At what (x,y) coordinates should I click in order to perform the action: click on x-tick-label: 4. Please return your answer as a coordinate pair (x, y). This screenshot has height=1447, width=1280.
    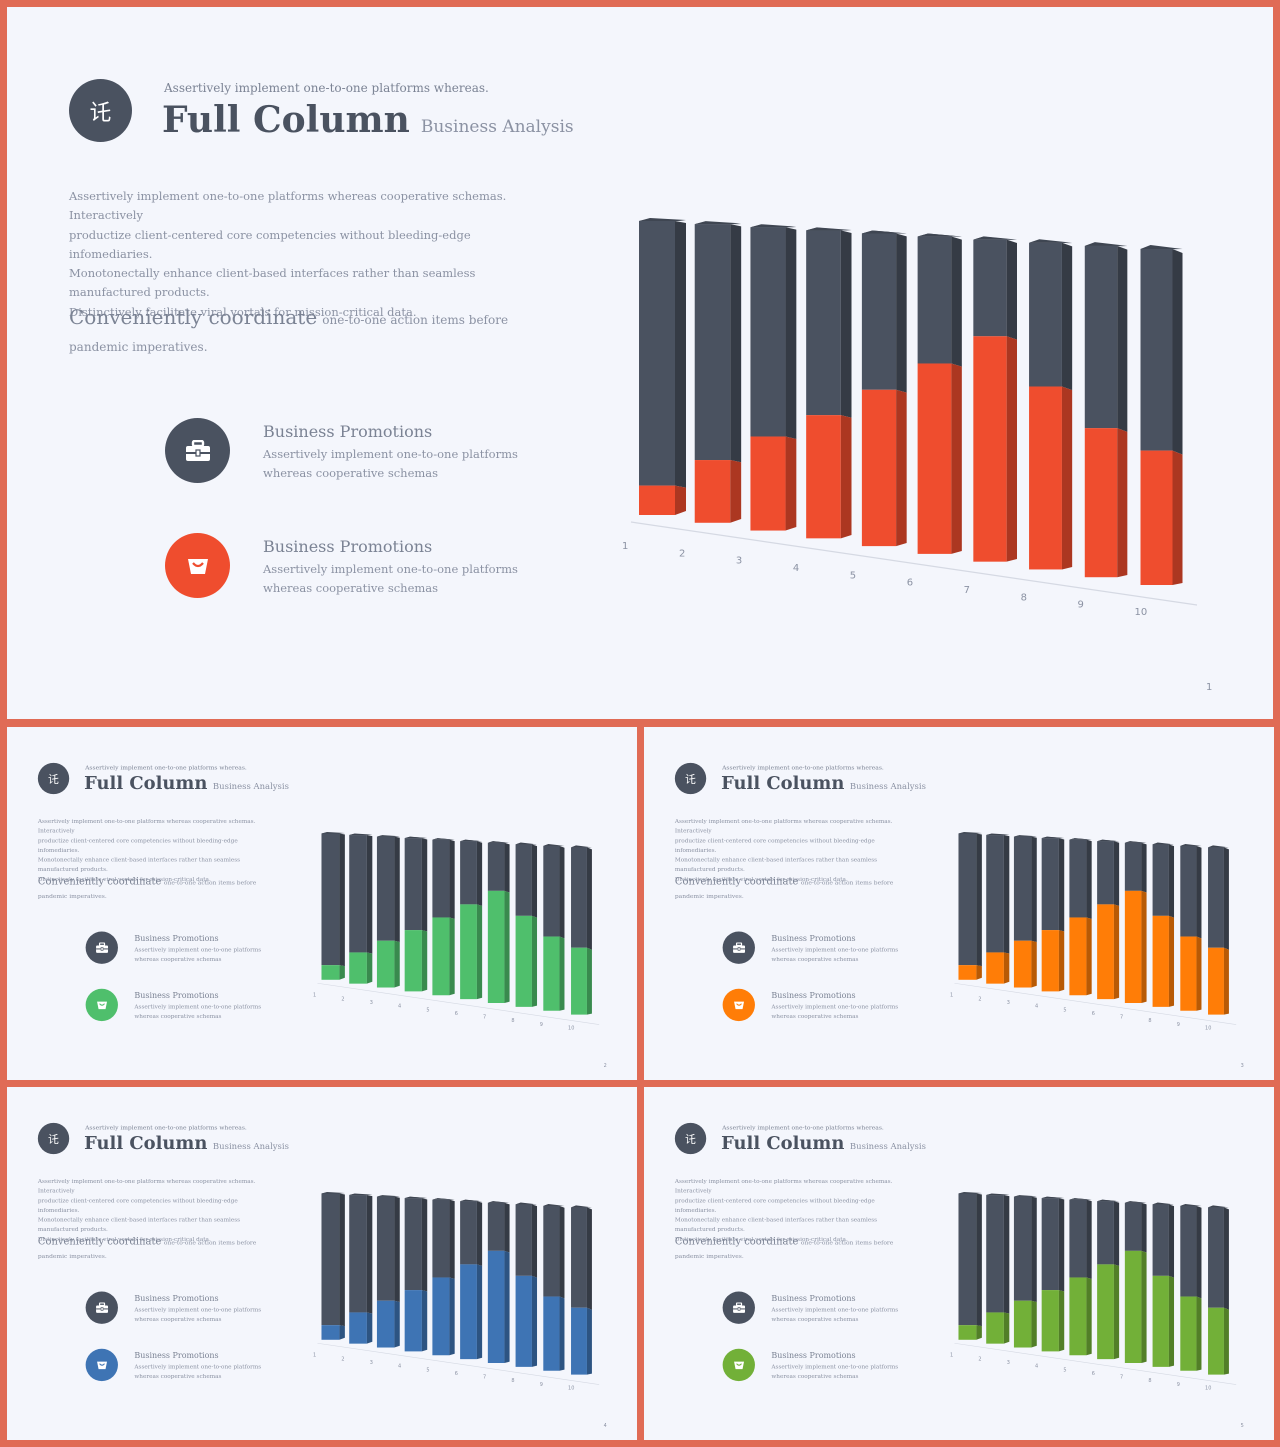
    Looking at the image, I should click on (796, 568).